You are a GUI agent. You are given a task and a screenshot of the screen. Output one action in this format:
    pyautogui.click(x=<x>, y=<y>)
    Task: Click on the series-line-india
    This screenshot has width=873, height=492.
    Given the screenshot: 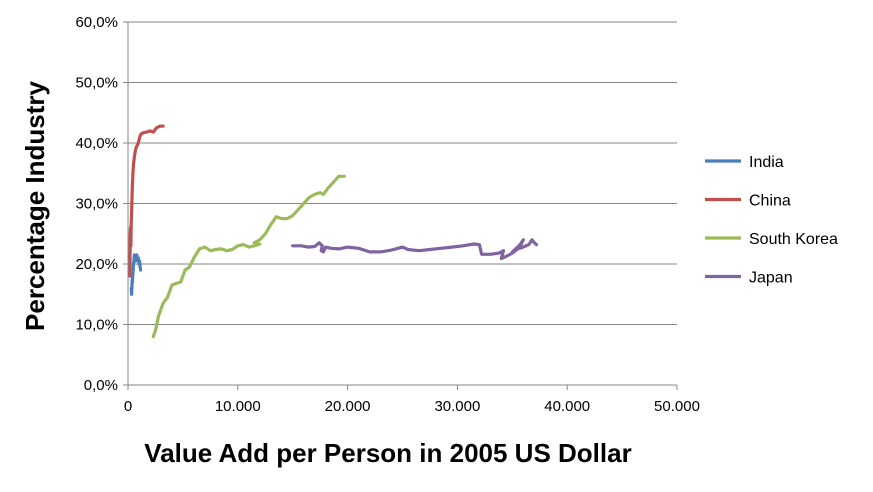 What is the action you would take?
    pyautogui.click(x=136, y=274)
    